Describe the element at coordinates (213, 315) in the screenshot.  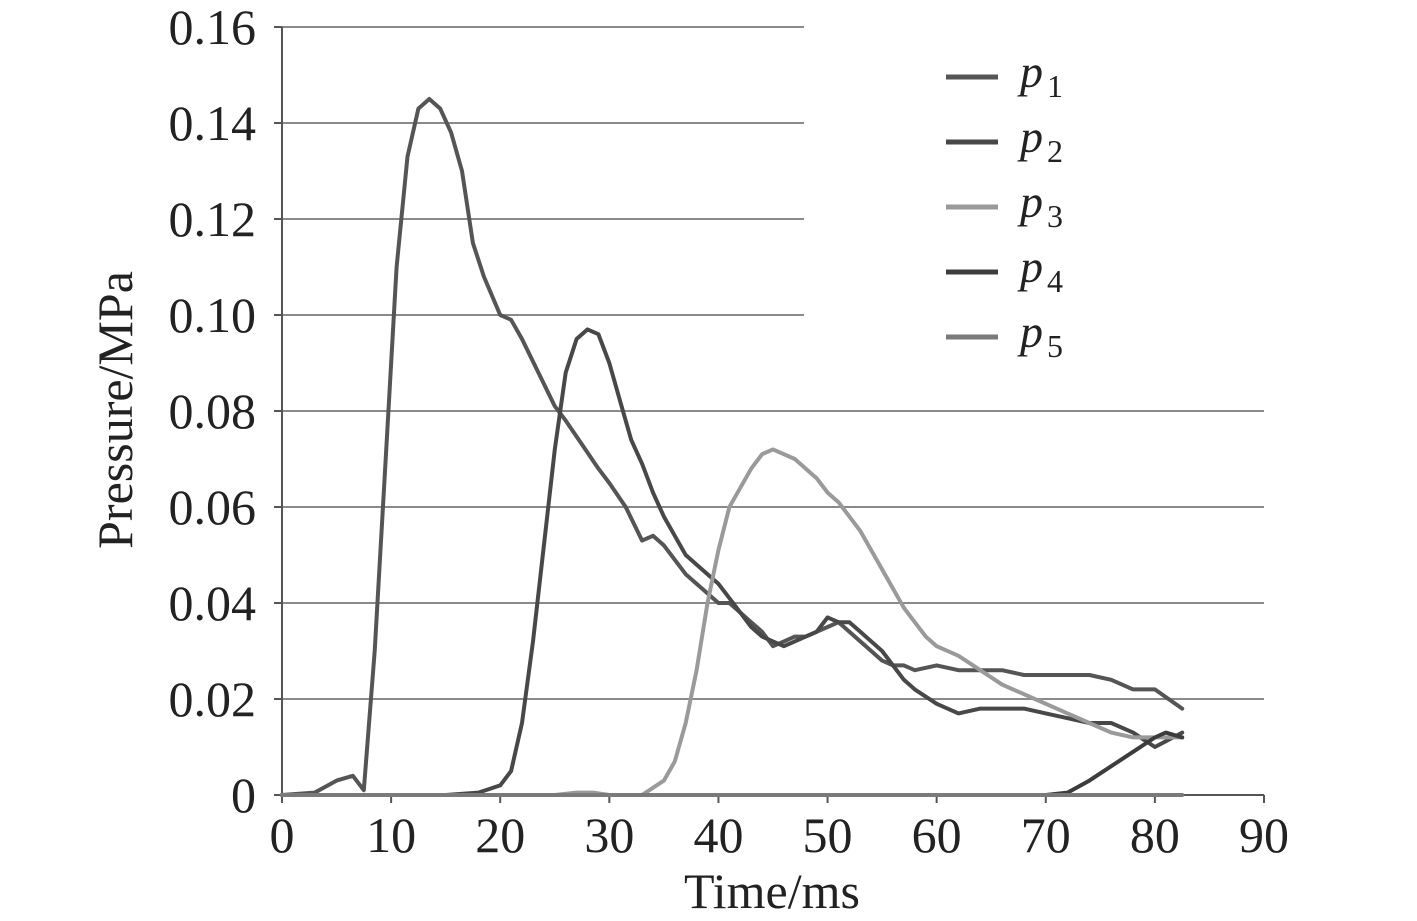
I see `y-tick-label: 0.10` at that location.